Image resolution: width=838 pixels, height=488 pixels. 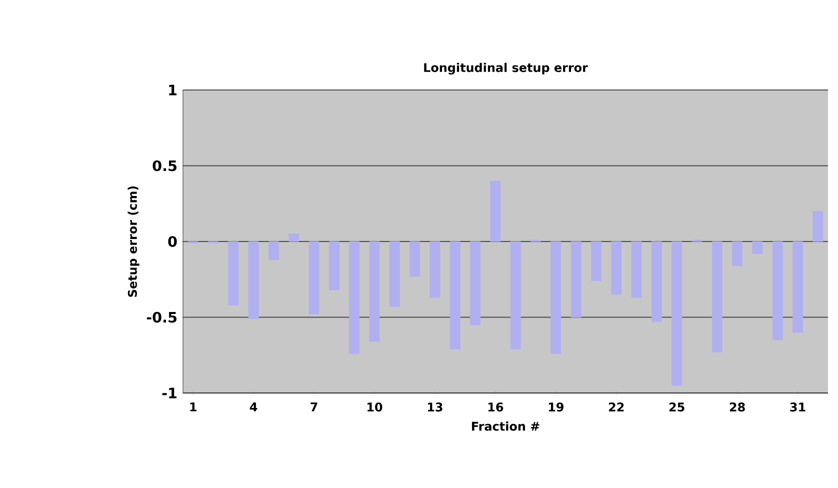 I want to click on x-tick-label: 4, so click(x=254, y=407).